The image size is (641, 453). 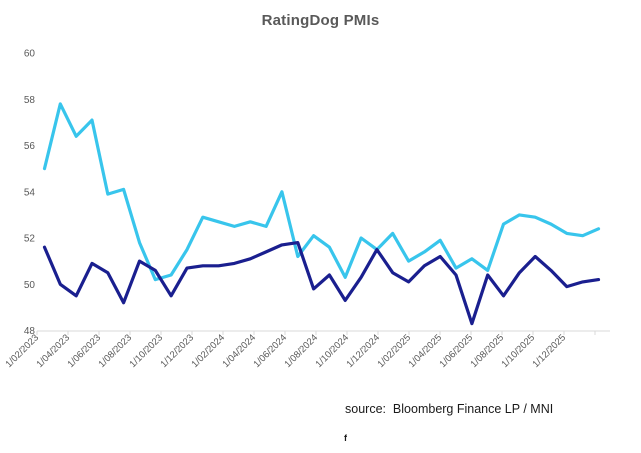 What do you see at coordinates (30, 146) in the screenshot?
I see `y-axis-label: 56` at bounding box center [30, 146].